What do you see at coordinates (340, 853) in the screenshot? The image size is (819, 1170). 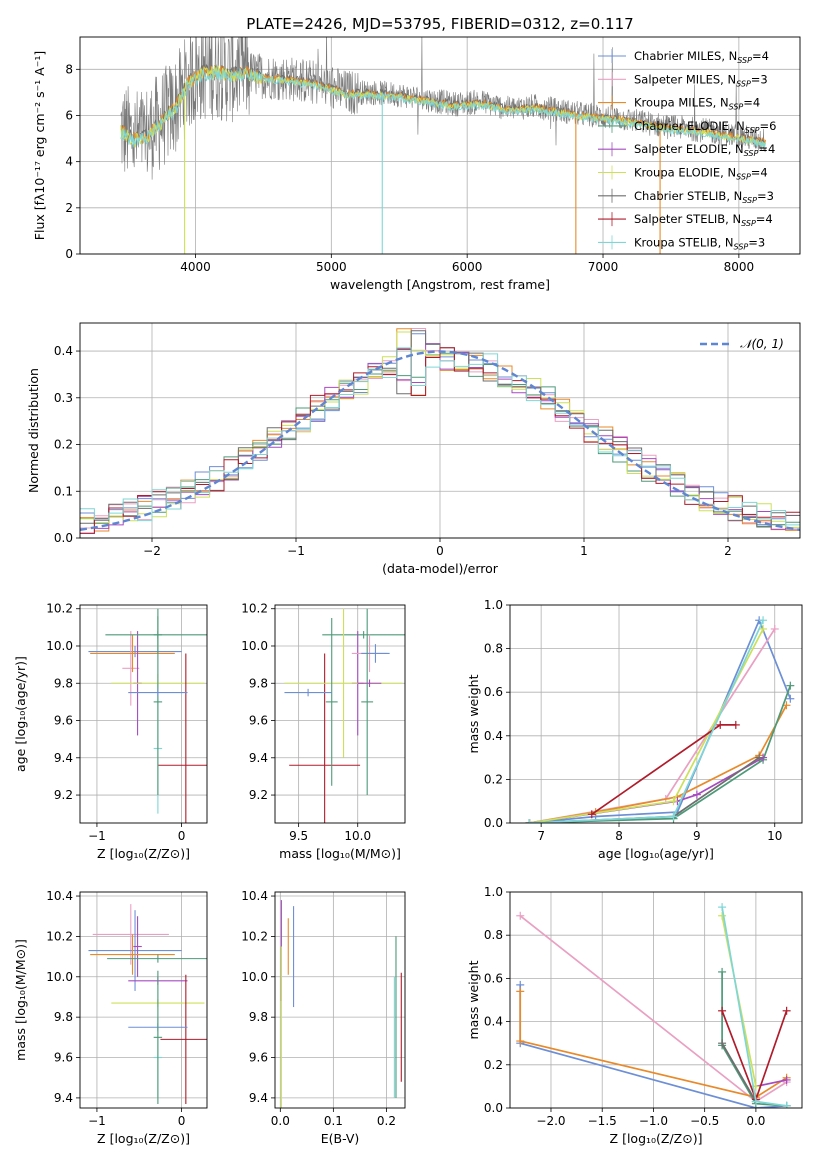 I see `x-axis-label: mass [log₁₀(M/M⊙)]` at bounding box center [340, 853].